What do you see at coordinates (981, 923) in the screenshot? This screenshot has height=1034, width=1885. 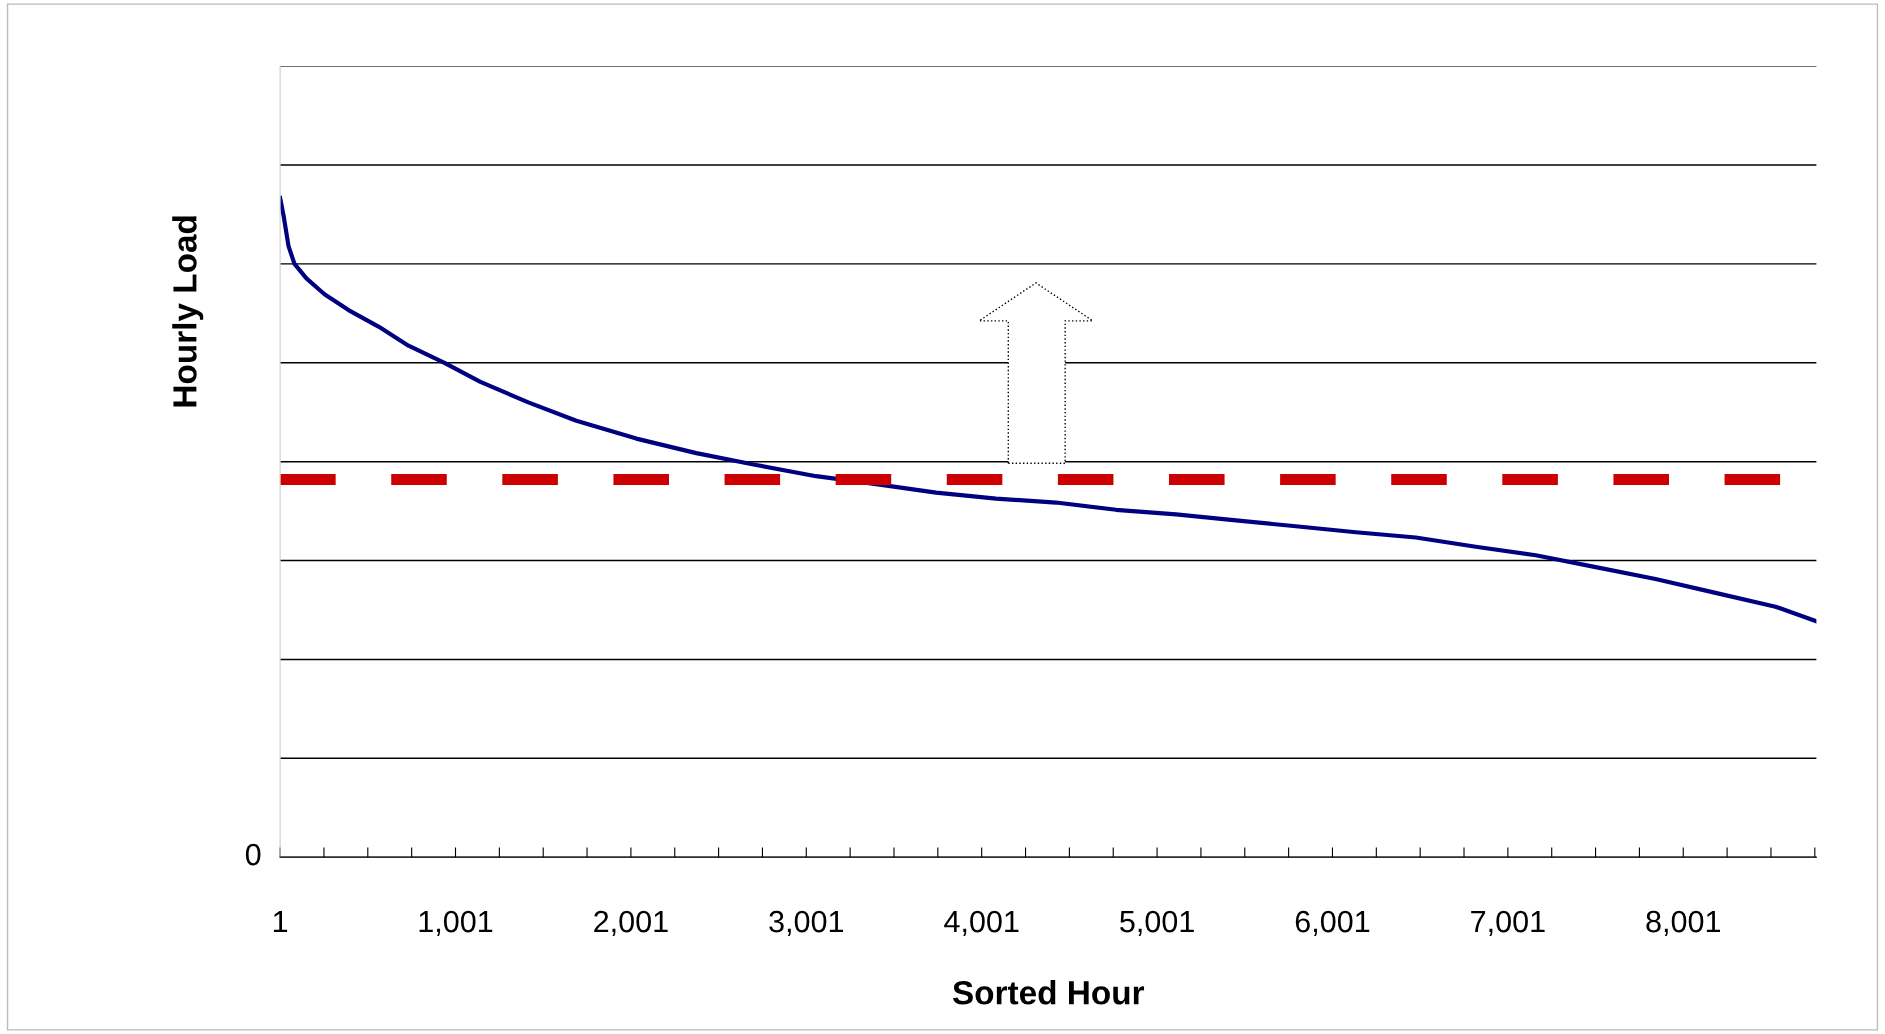 I see `x-tick-label: 4,001` at bounding box center [981, 923].